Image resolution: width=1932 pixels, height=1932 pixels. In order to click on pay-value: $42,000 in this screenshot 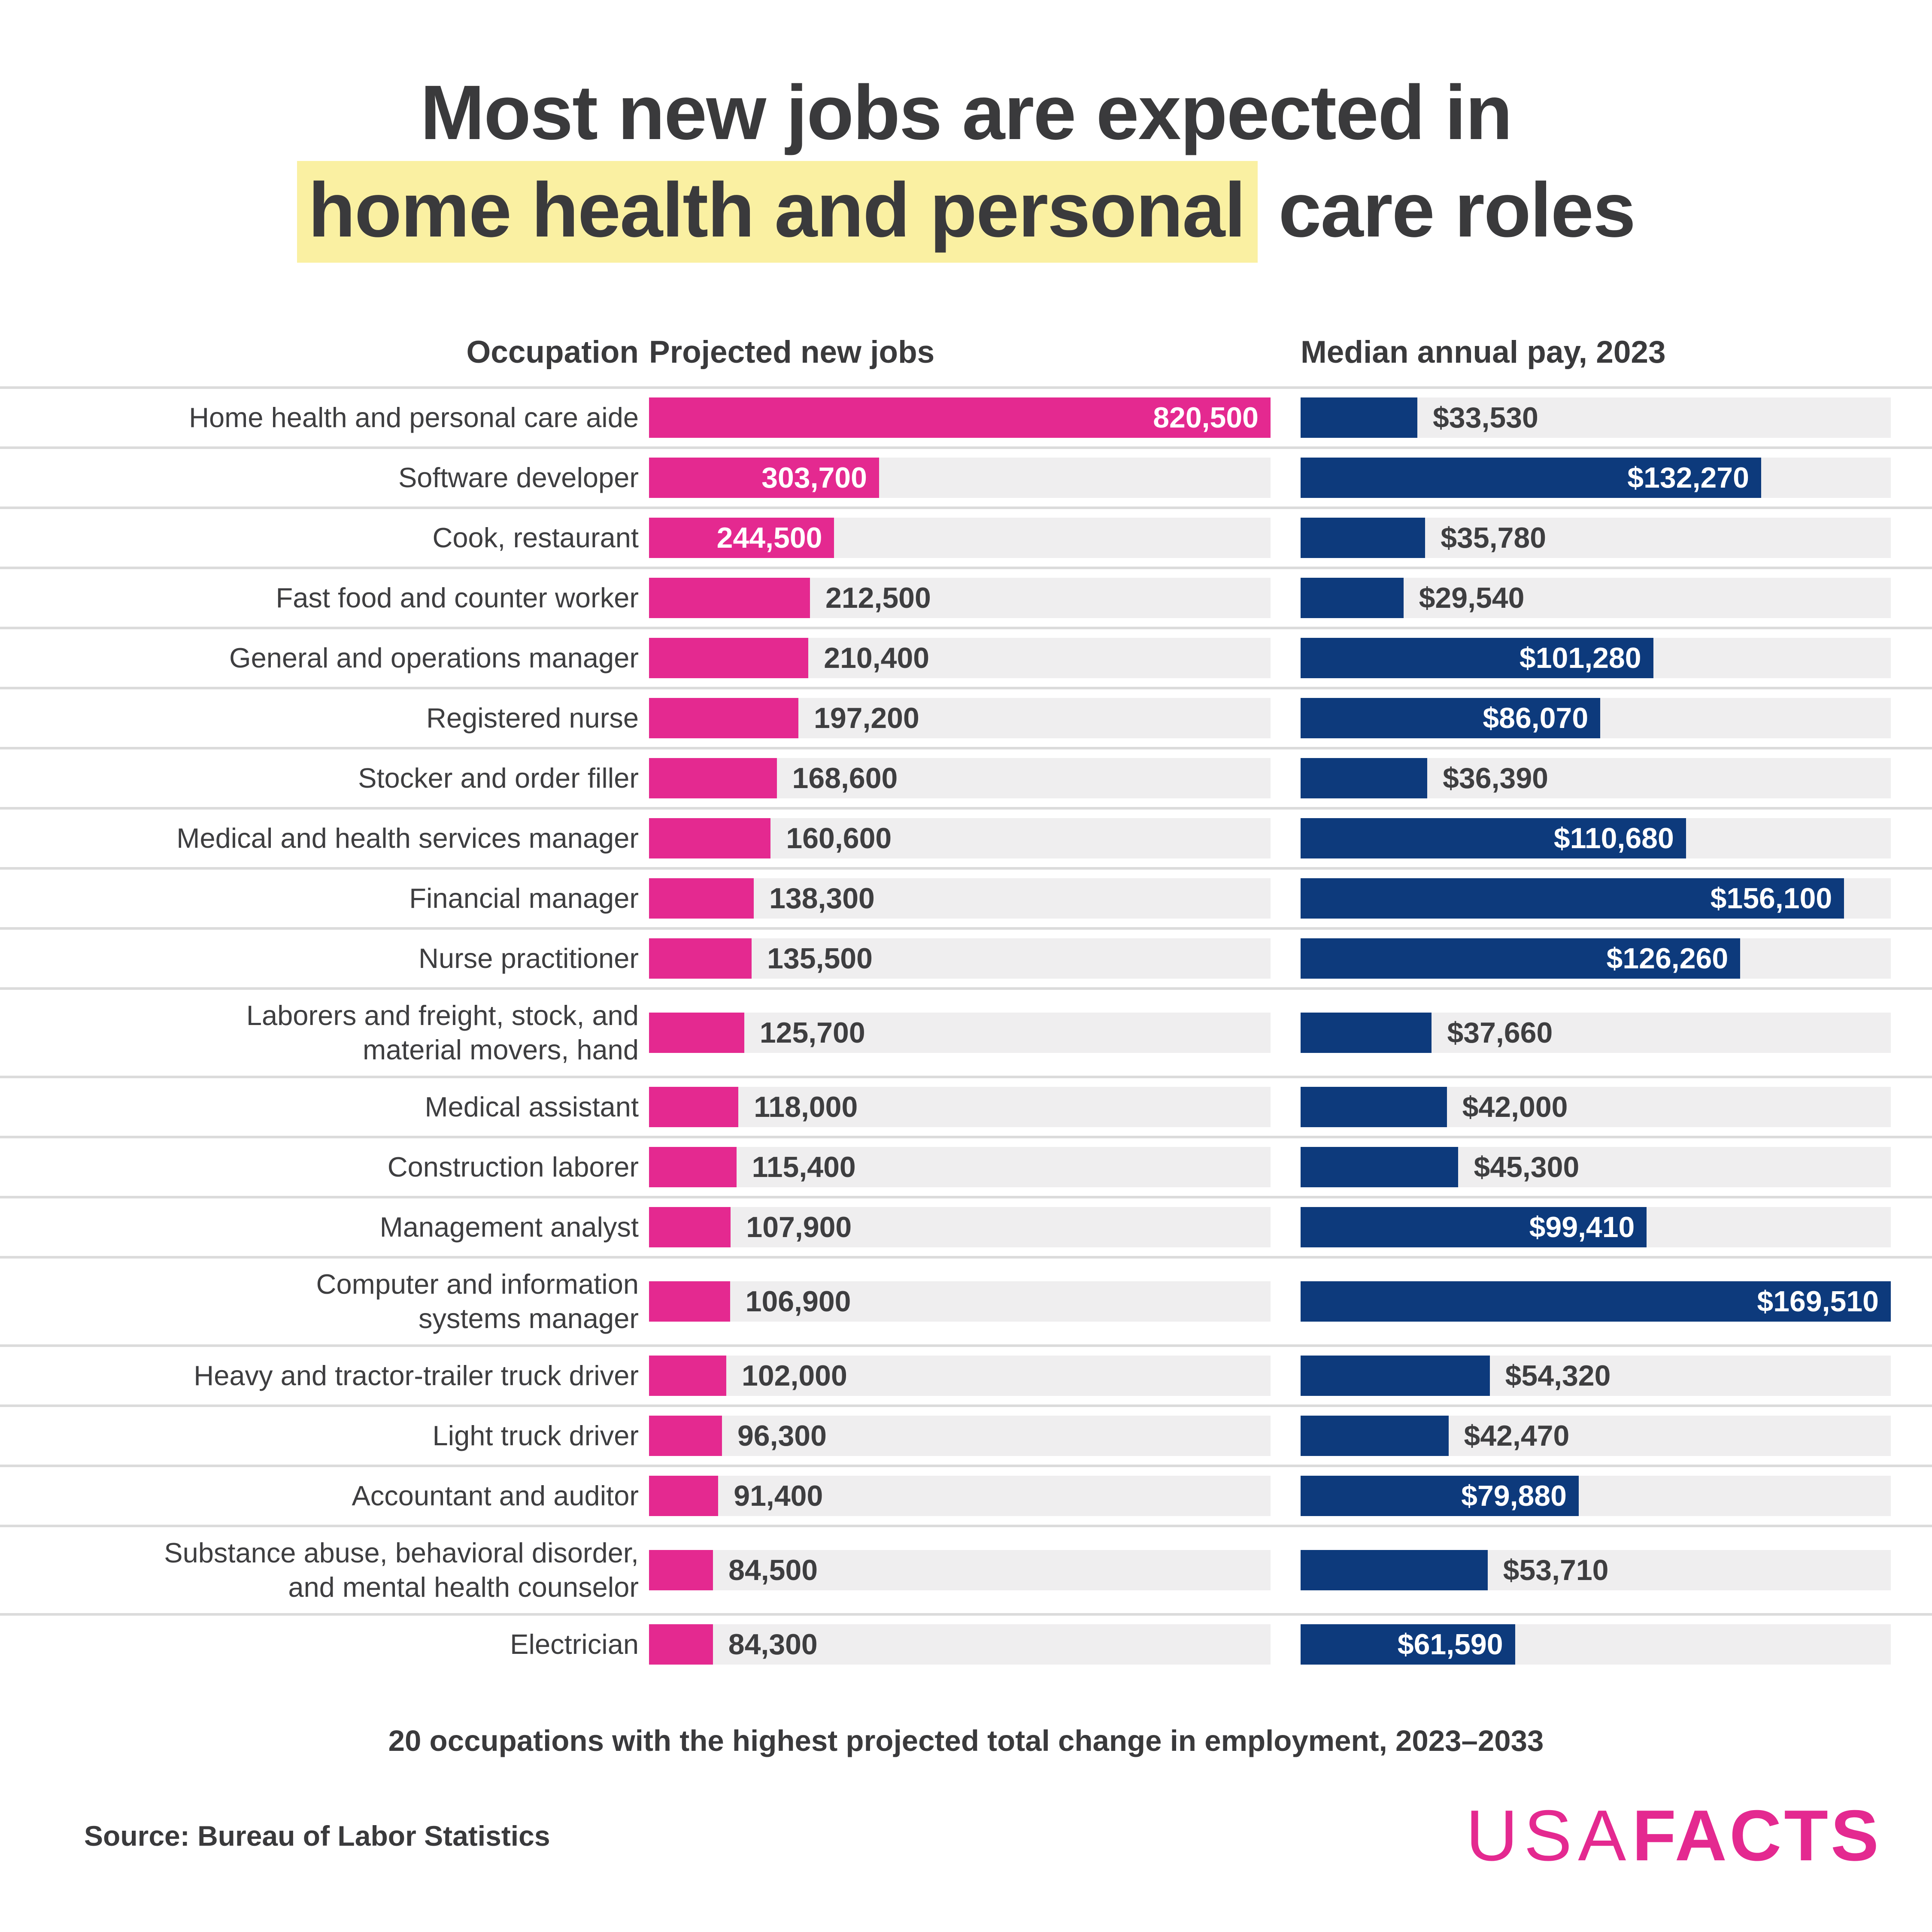, I will do `click(1515, 1106)`.